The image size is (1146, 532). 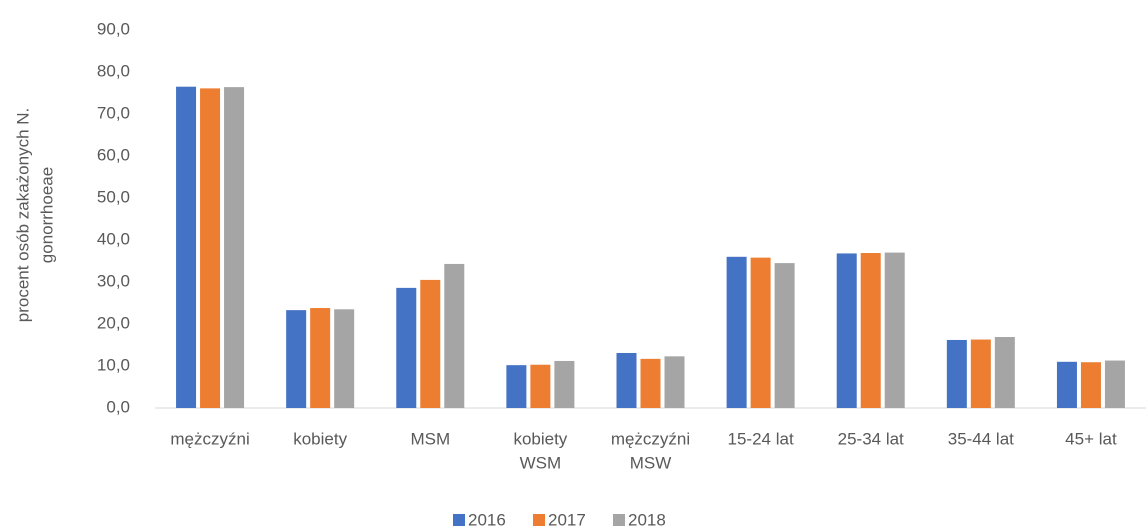 What do you see at coordinates (46, 215) in the screenshot?
I see `y-axis-label-line: gonorrhoeae` at bounding box center [46, 215].